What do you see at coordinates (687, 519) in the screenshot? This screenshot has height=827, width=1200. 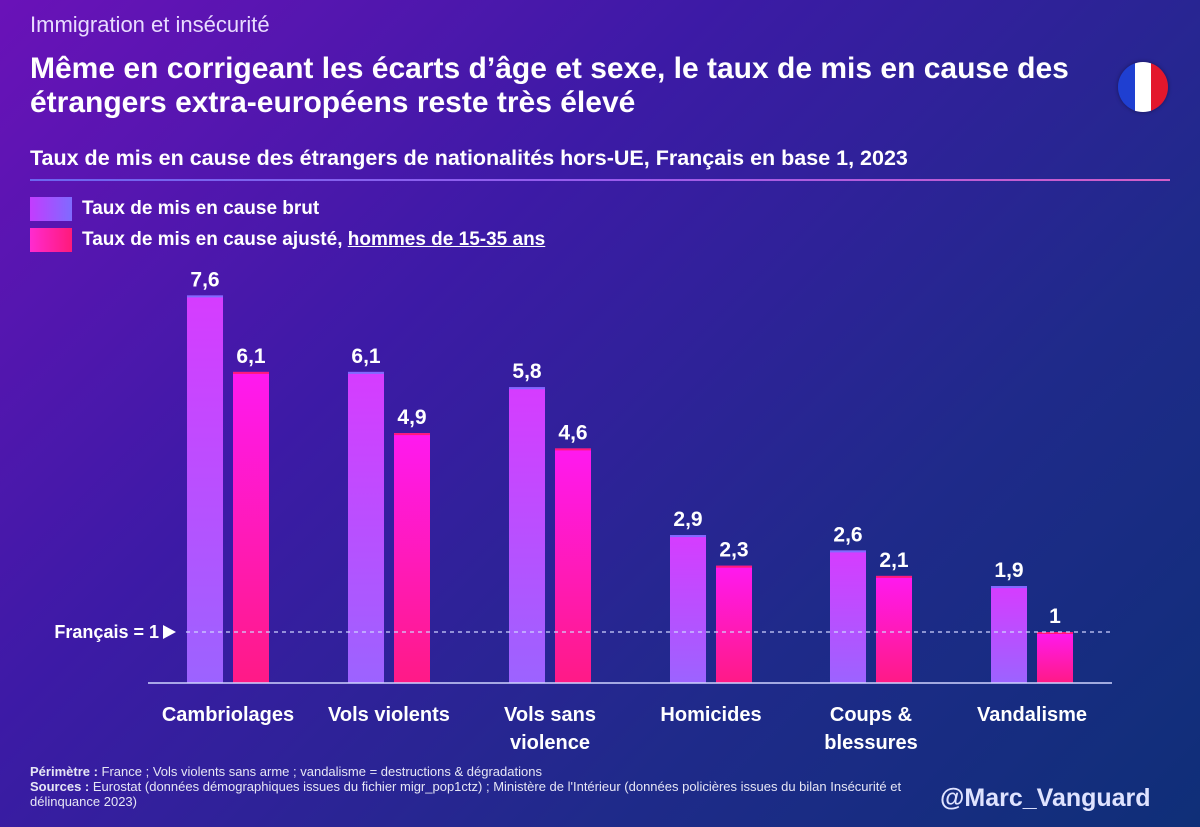 I see `value-label-brut-4: 2,9` at bounding box center [687, 519].